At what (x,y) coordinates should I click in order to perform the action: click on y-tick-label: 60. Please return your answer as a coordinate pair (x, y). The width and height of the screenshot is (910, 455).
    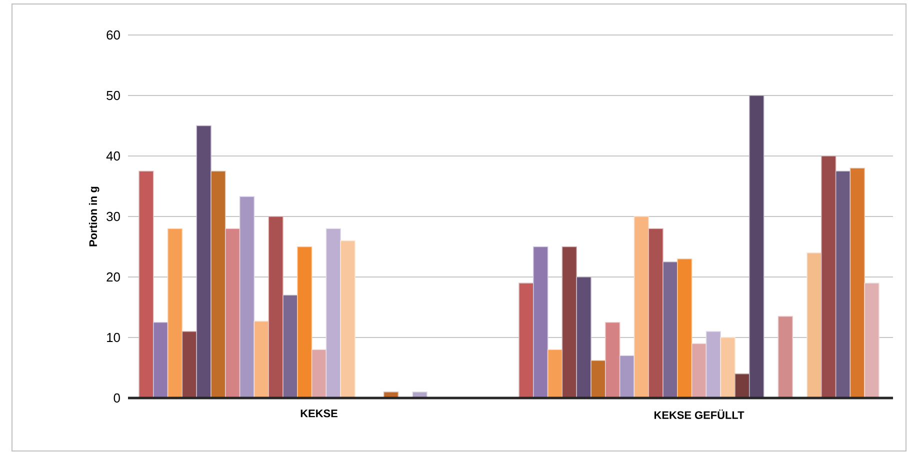
    Looking at the image, I should click on (113, 35).